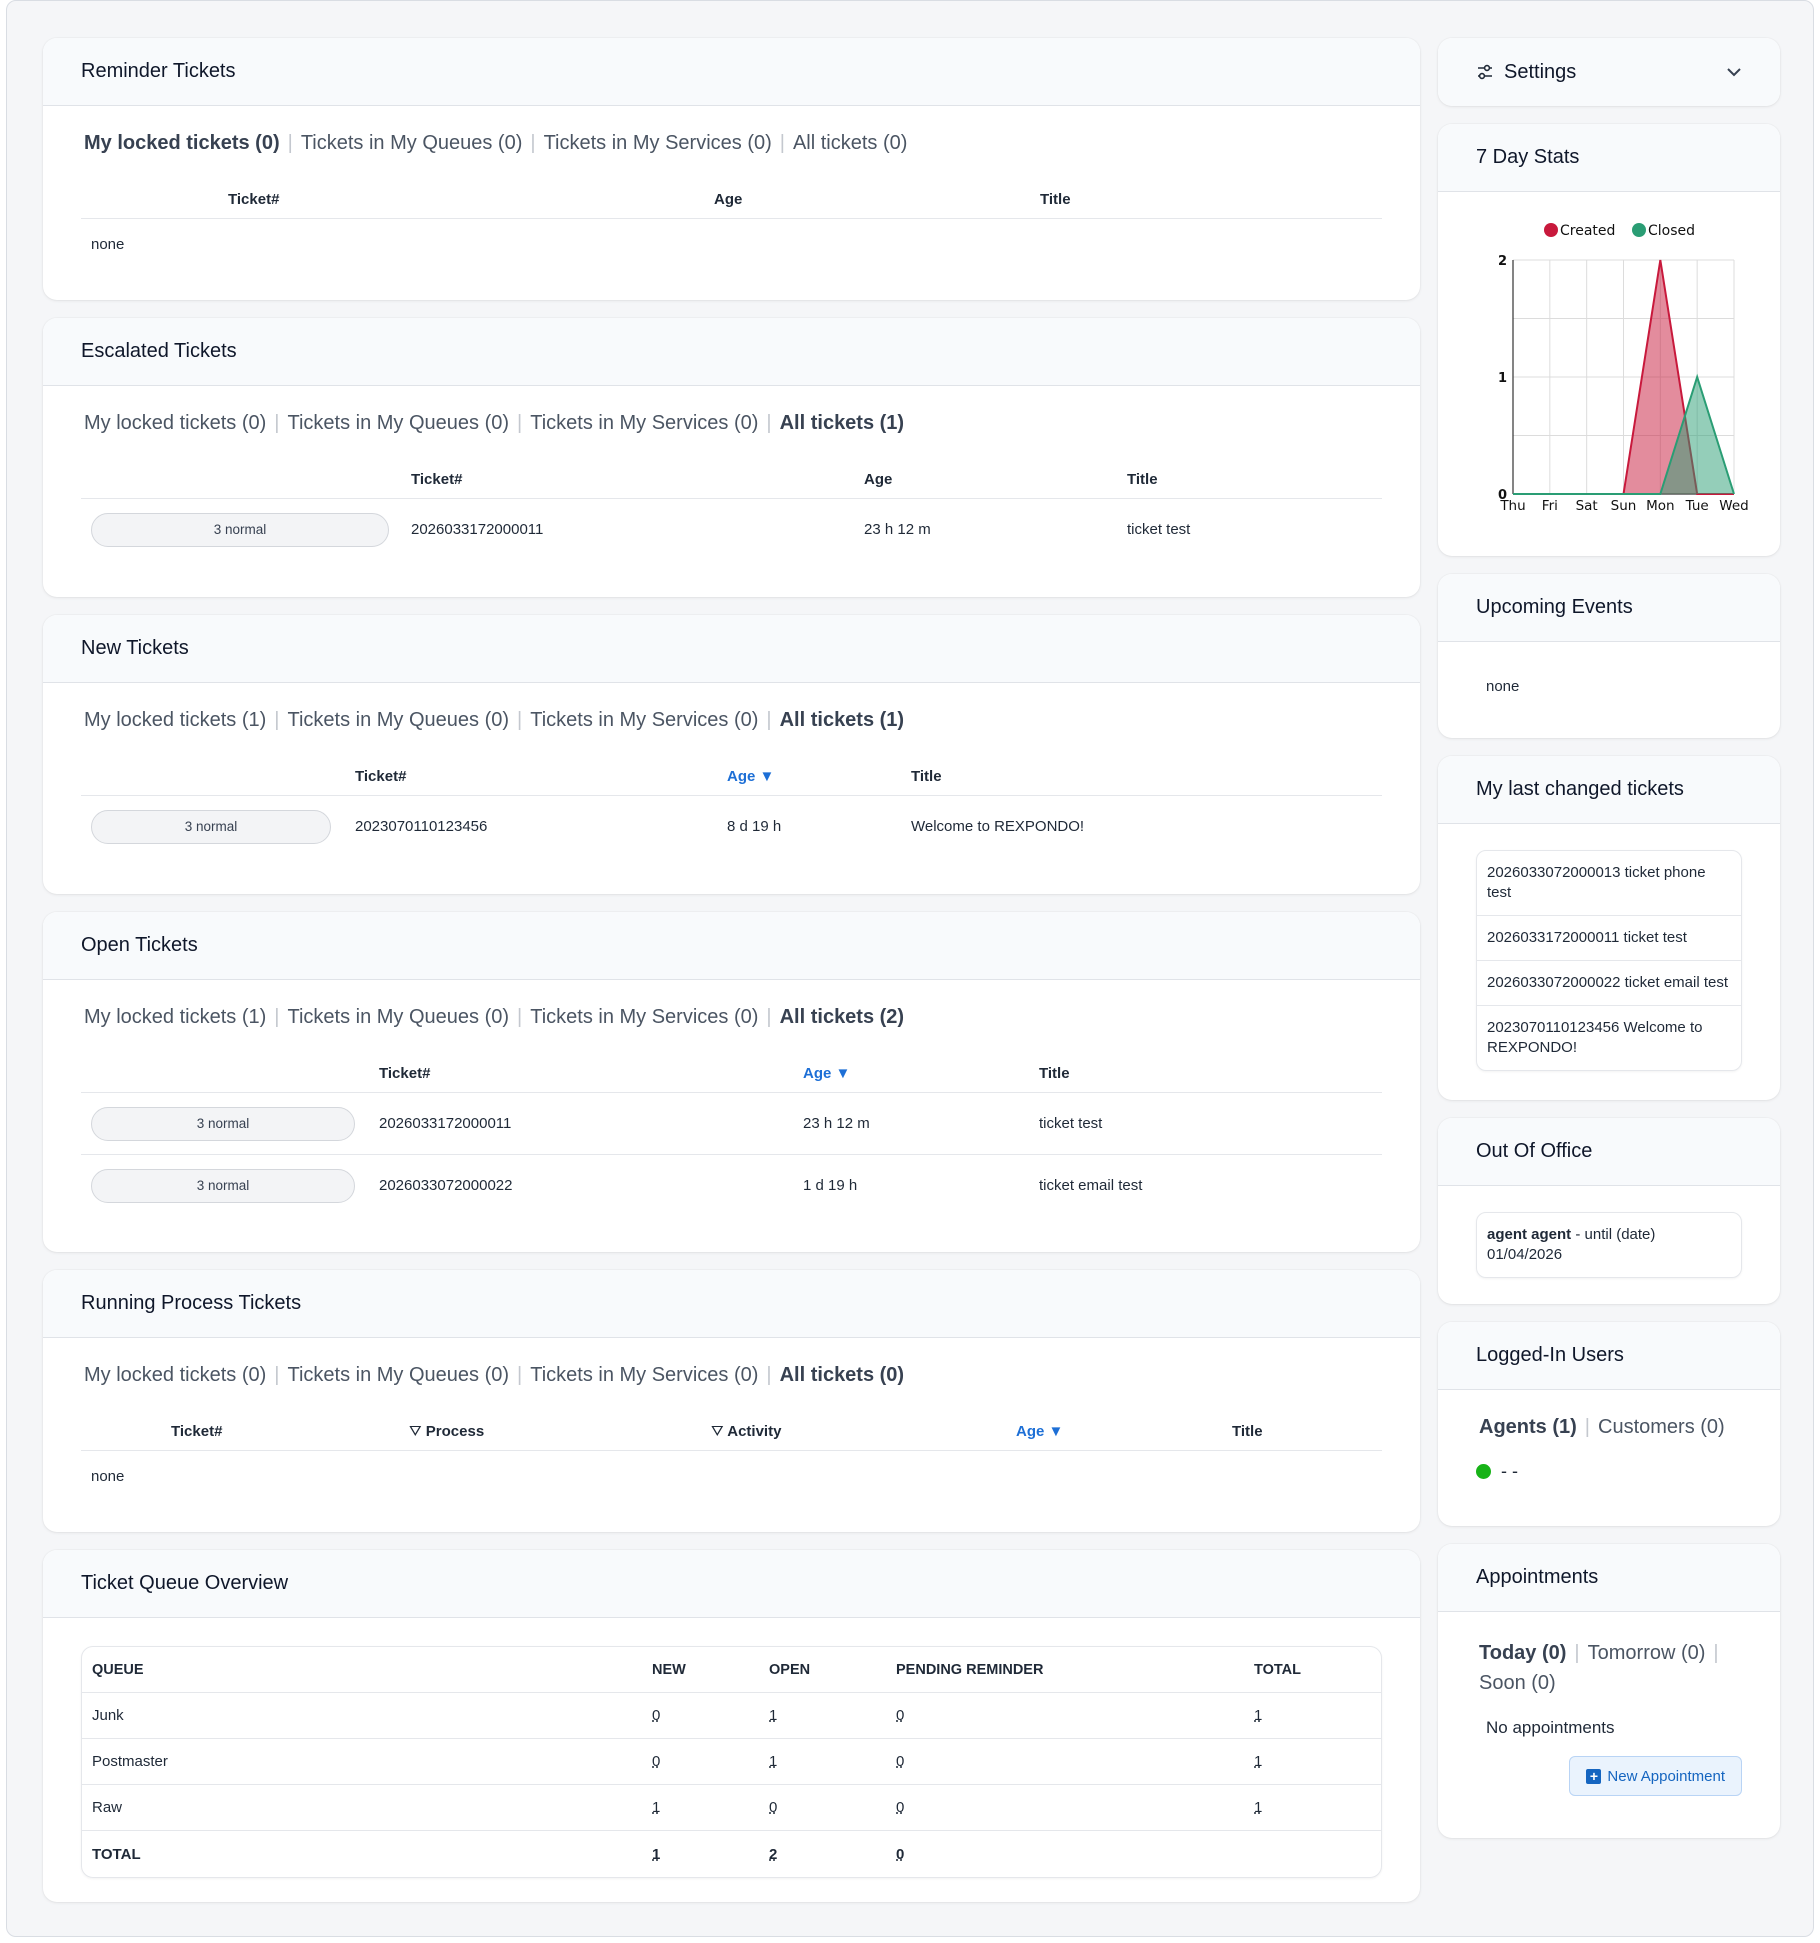 Image resolution: width=1820 pixels, height=1943 pixels. I want to click on ticket-number: 2026033072000022, so click(446, 1186).